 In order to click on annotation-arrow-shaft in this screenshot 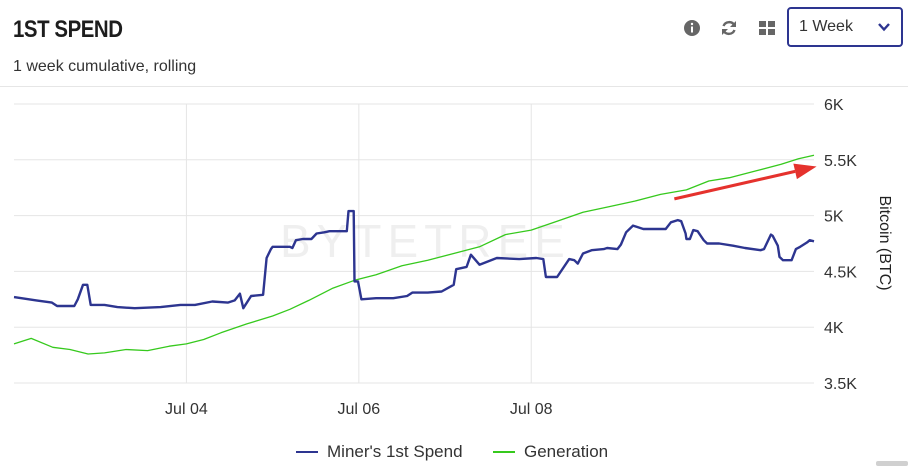, I will do `click(735, 185)`.